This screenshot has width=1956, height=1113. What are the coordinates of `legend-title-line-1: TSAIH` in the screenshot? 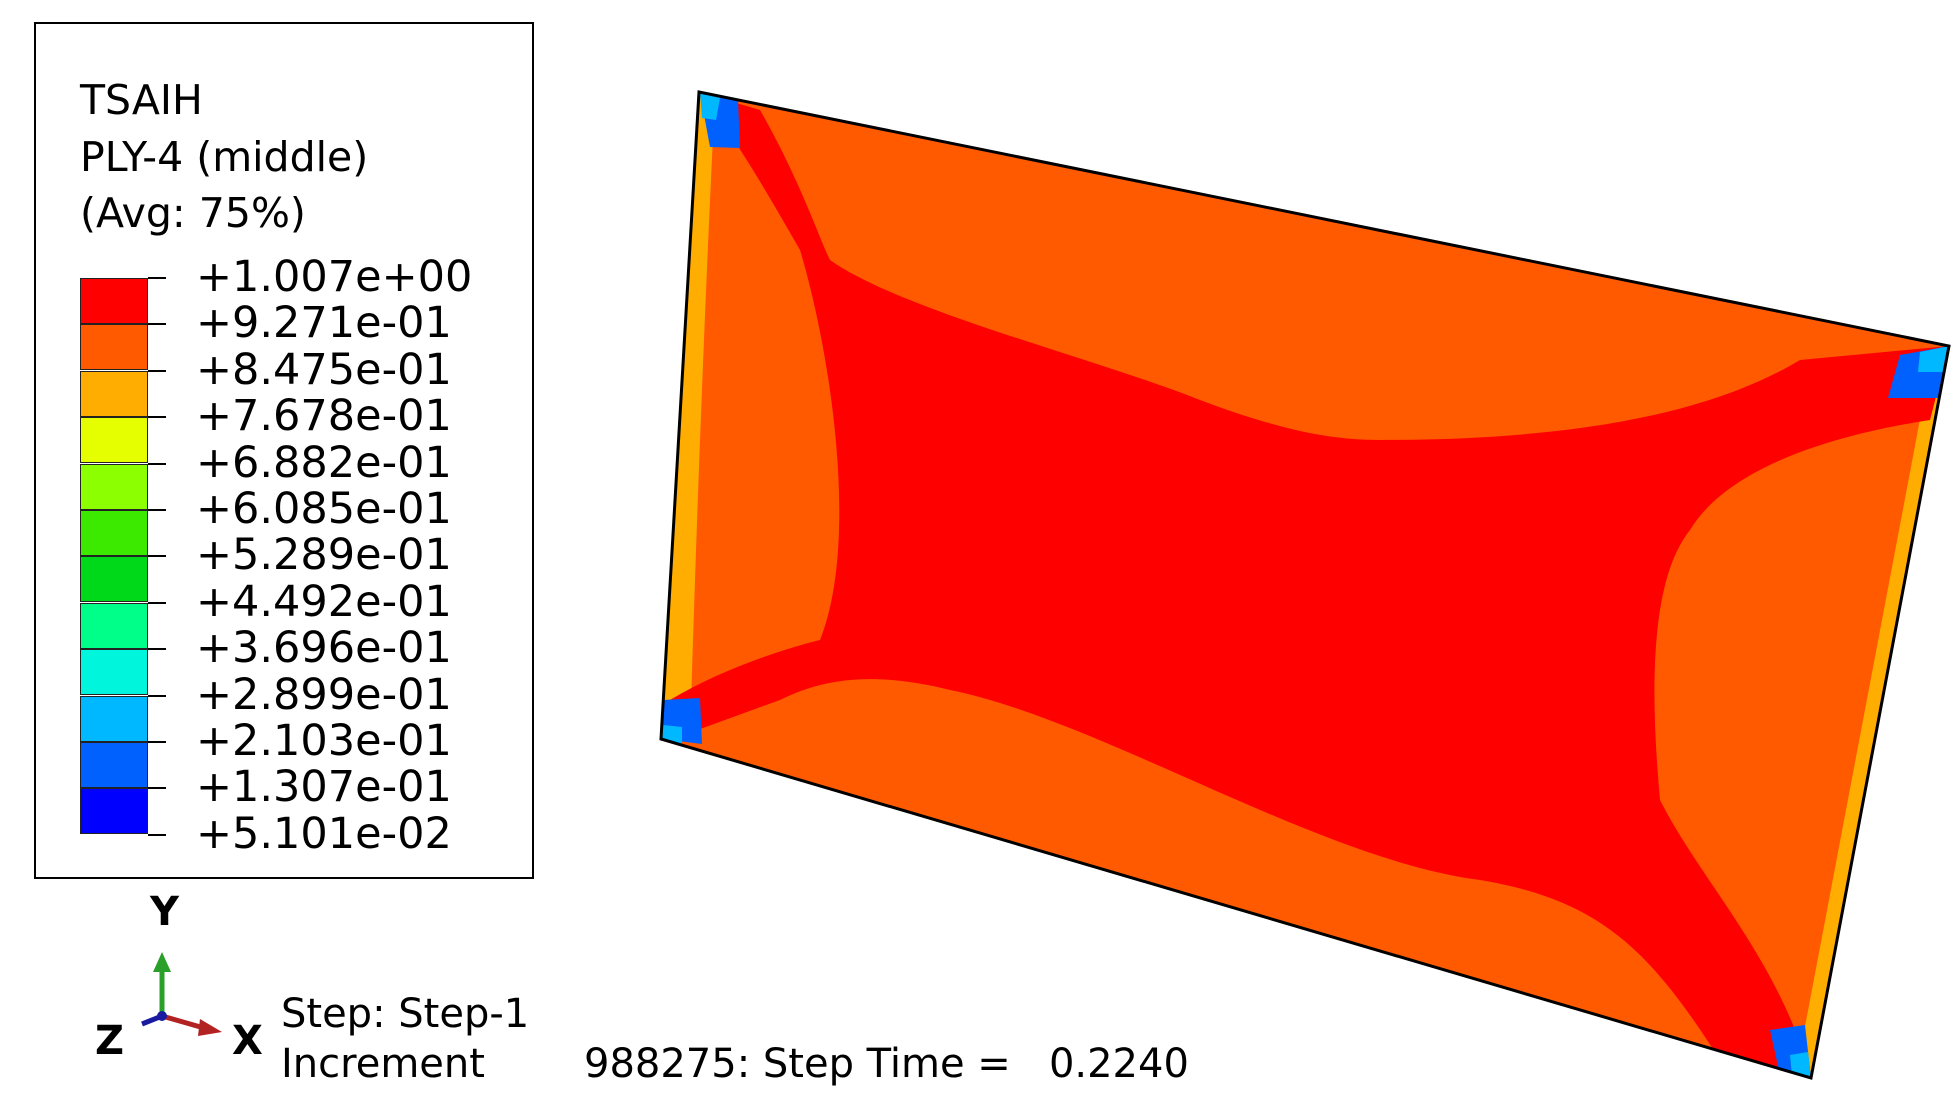 It's located at (141, 100).